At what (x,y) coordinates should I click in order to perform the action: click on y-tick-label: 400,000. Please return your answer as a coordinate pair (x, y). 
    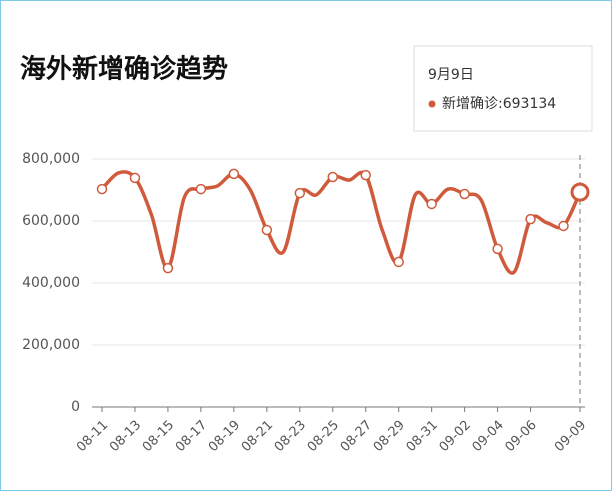
    Looking at the image, I should click on (51, 283).